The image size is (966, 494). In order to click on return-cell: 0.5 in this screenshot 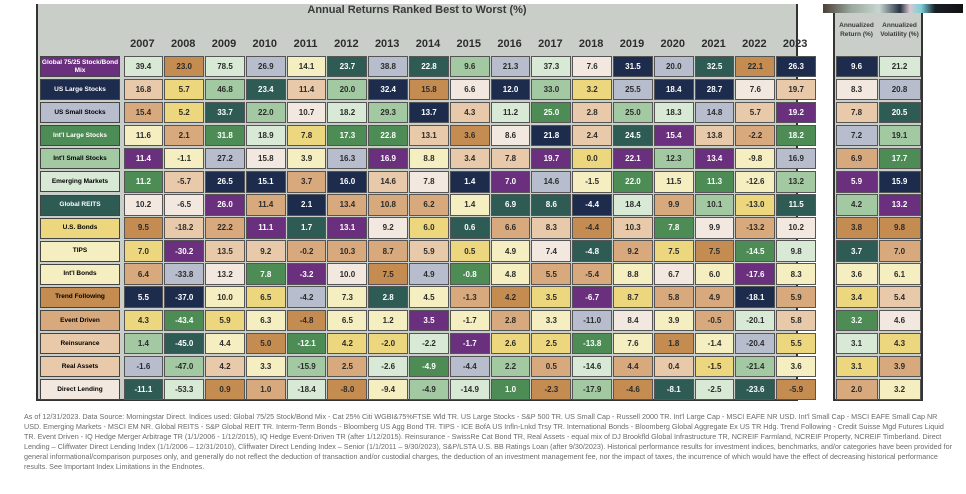, I will do `click(469, 251)`.